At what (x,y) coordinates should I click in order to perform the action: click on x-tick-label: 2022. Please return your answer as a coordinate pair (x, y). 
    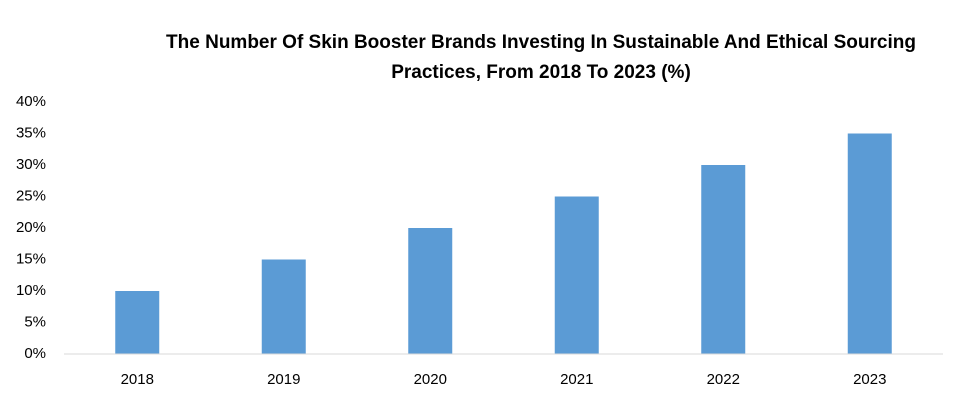
    Looking at the image, I should click on (723, 379).